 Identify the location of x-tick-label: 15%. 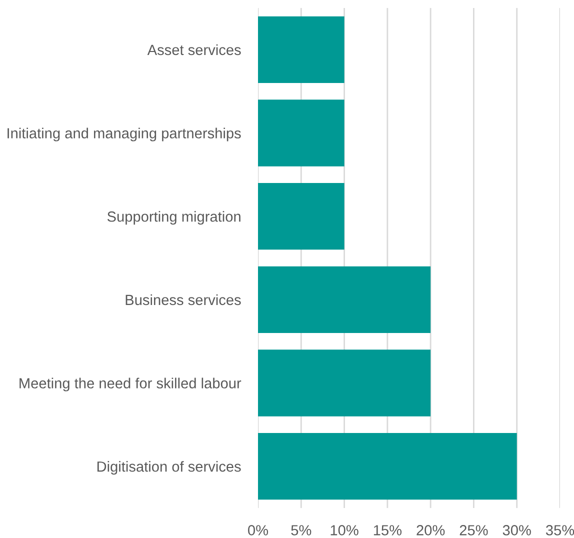
(388, 530).